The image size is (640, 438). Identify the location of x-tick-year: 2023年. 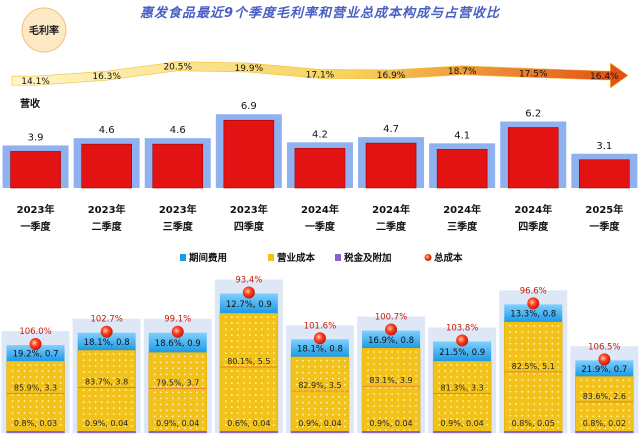
(178, 209).